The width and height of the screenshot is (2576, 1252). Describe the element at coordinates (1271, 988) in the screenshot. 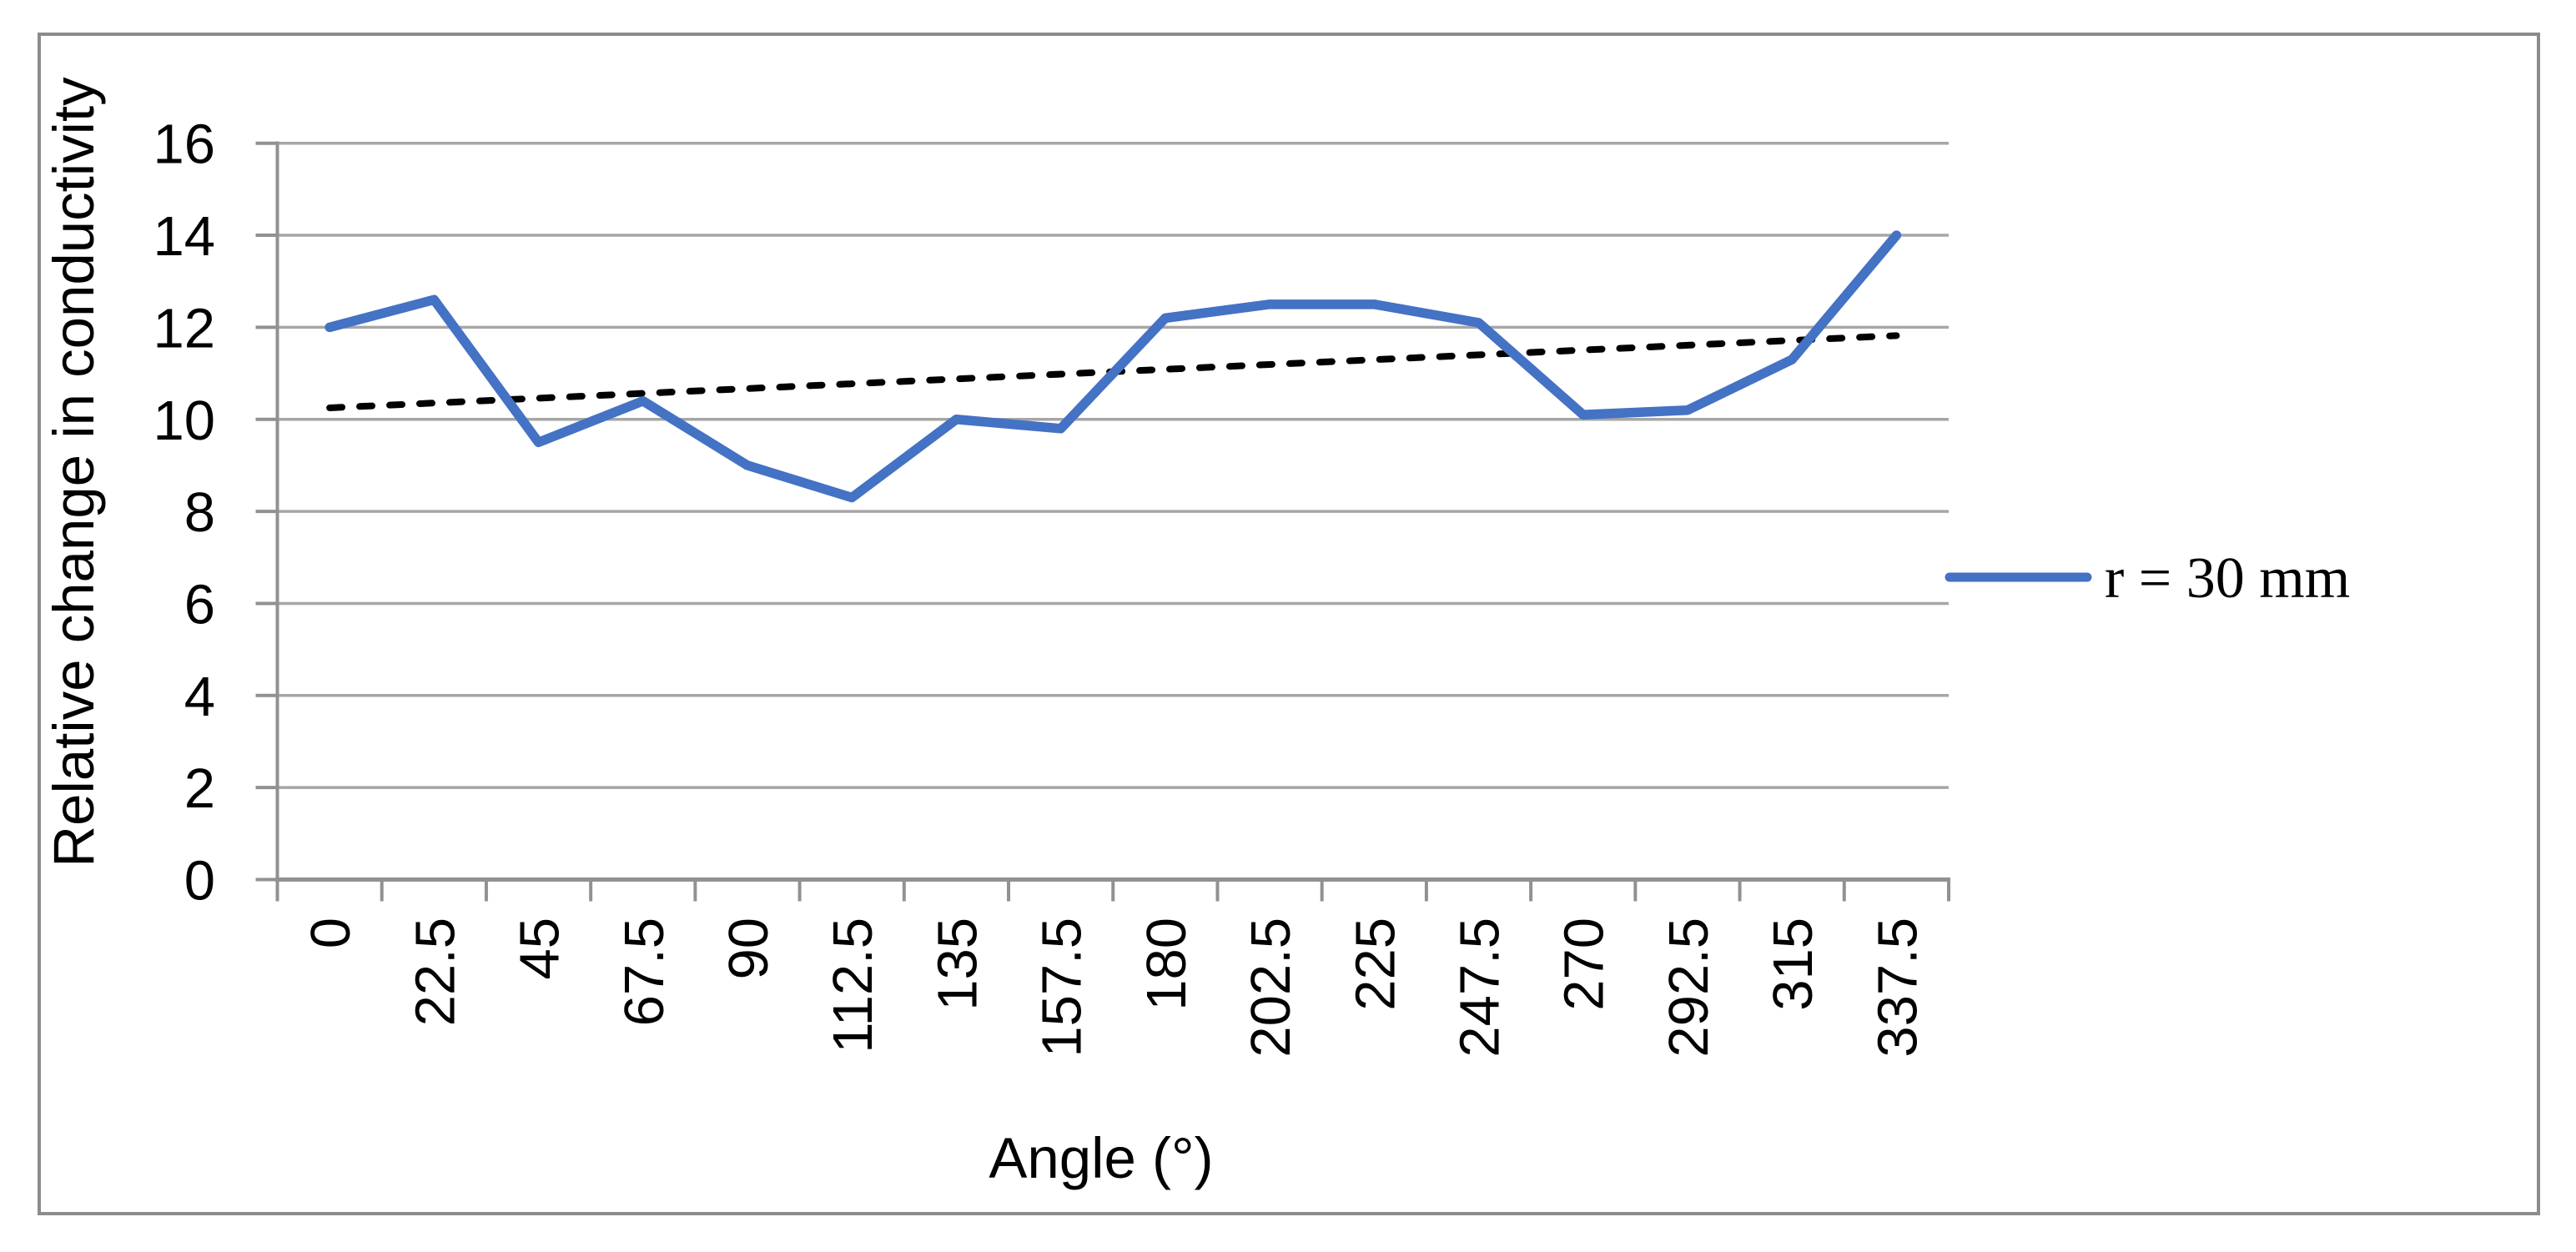

I see `x-tick-label: 202.5` at that location.